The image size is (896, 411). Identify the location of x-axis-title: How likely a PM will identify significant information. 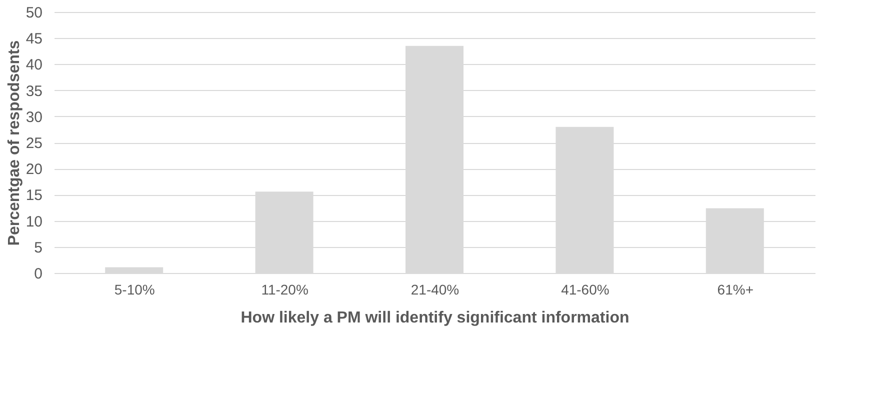
(435, 318).